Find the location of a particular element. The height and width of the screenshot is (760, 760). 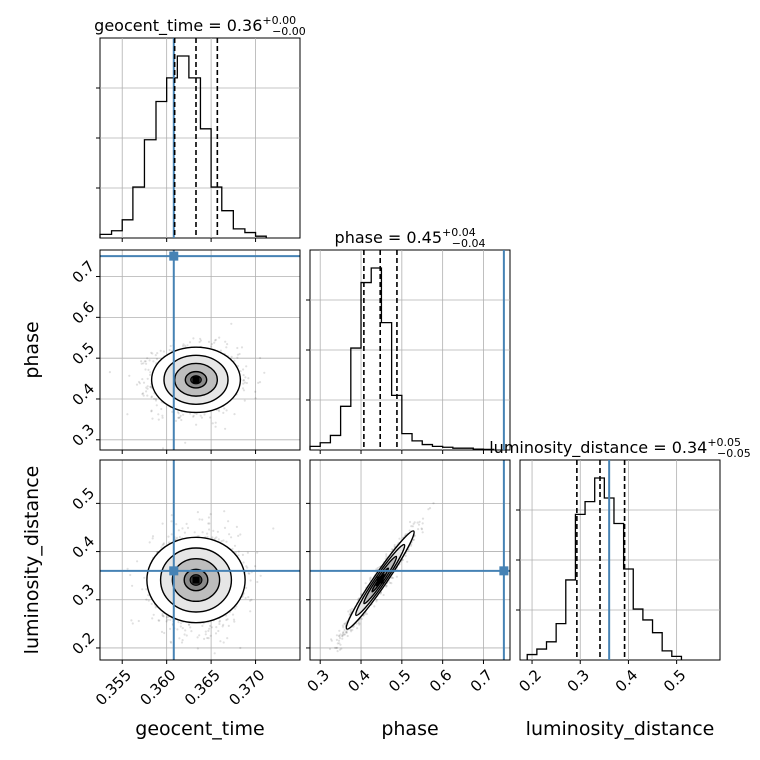

hist-panel-phase: phase = 0.45+0.04 −0.04 is located at coordinates (408, 340).